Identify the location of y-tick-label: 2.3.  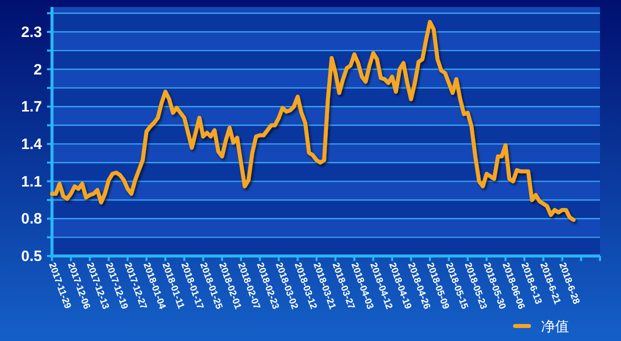
(31, 32).